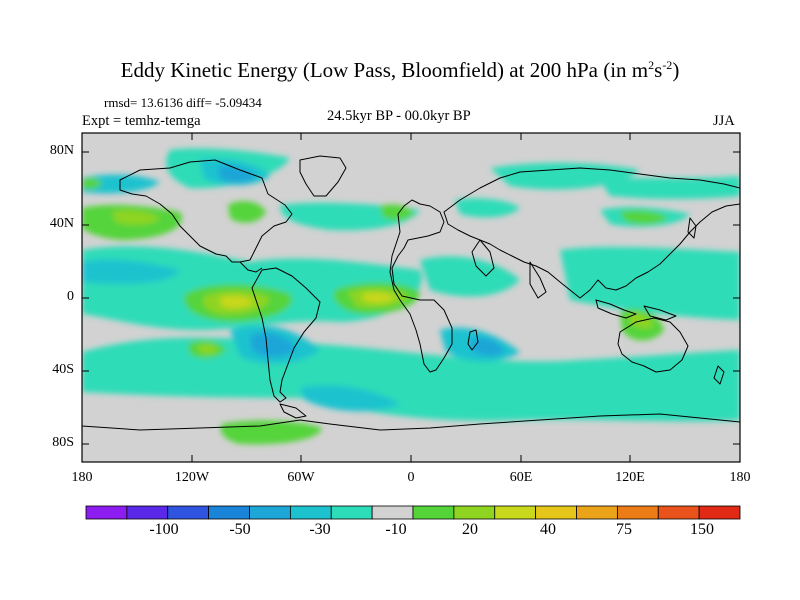  Describe the element at coordinates (396, 529) in the screenshot. I see `colorbar-label: -10` at that location.